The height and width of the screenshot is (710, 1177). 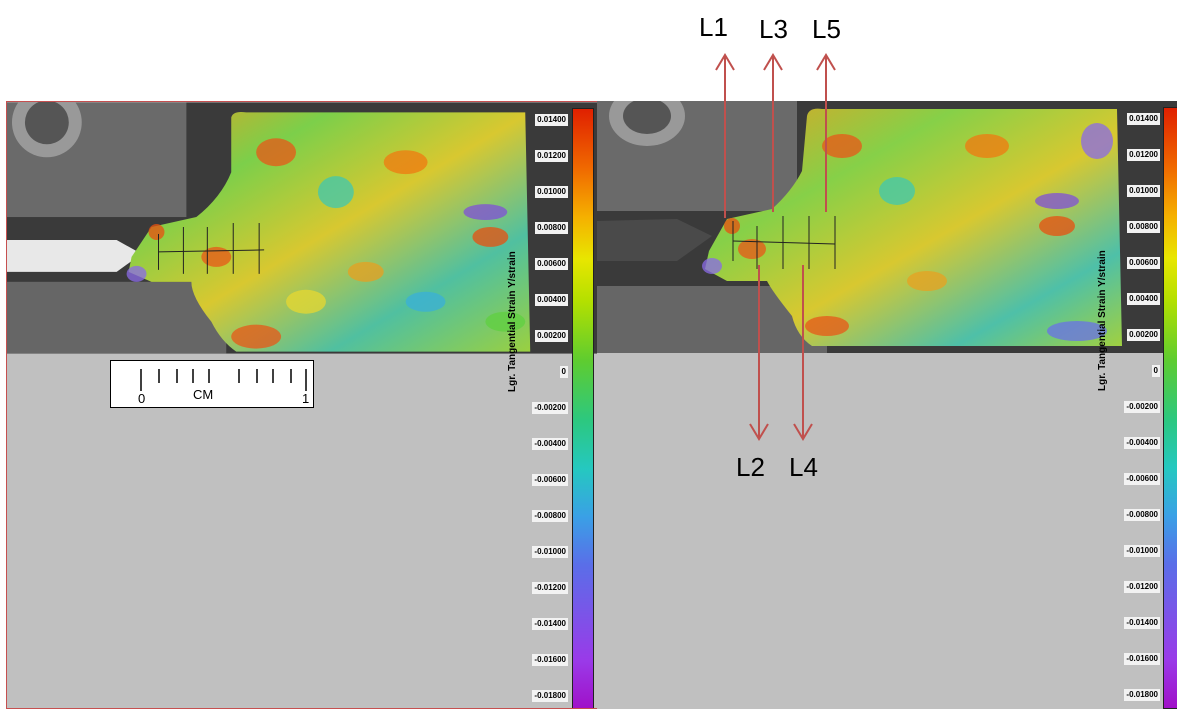 What do you see at coordinates (1170, 408) in the screenshot?
I see `colorbar-right` at bounding box center [1170, 408].